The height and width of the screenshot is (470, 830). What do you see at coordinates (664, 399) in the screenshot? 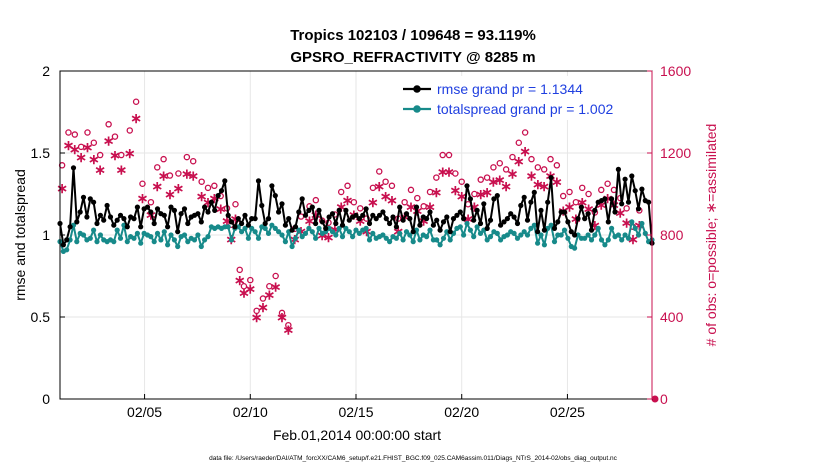
I see `y-tick-label-right: 0` at bounding box center [664, 399].